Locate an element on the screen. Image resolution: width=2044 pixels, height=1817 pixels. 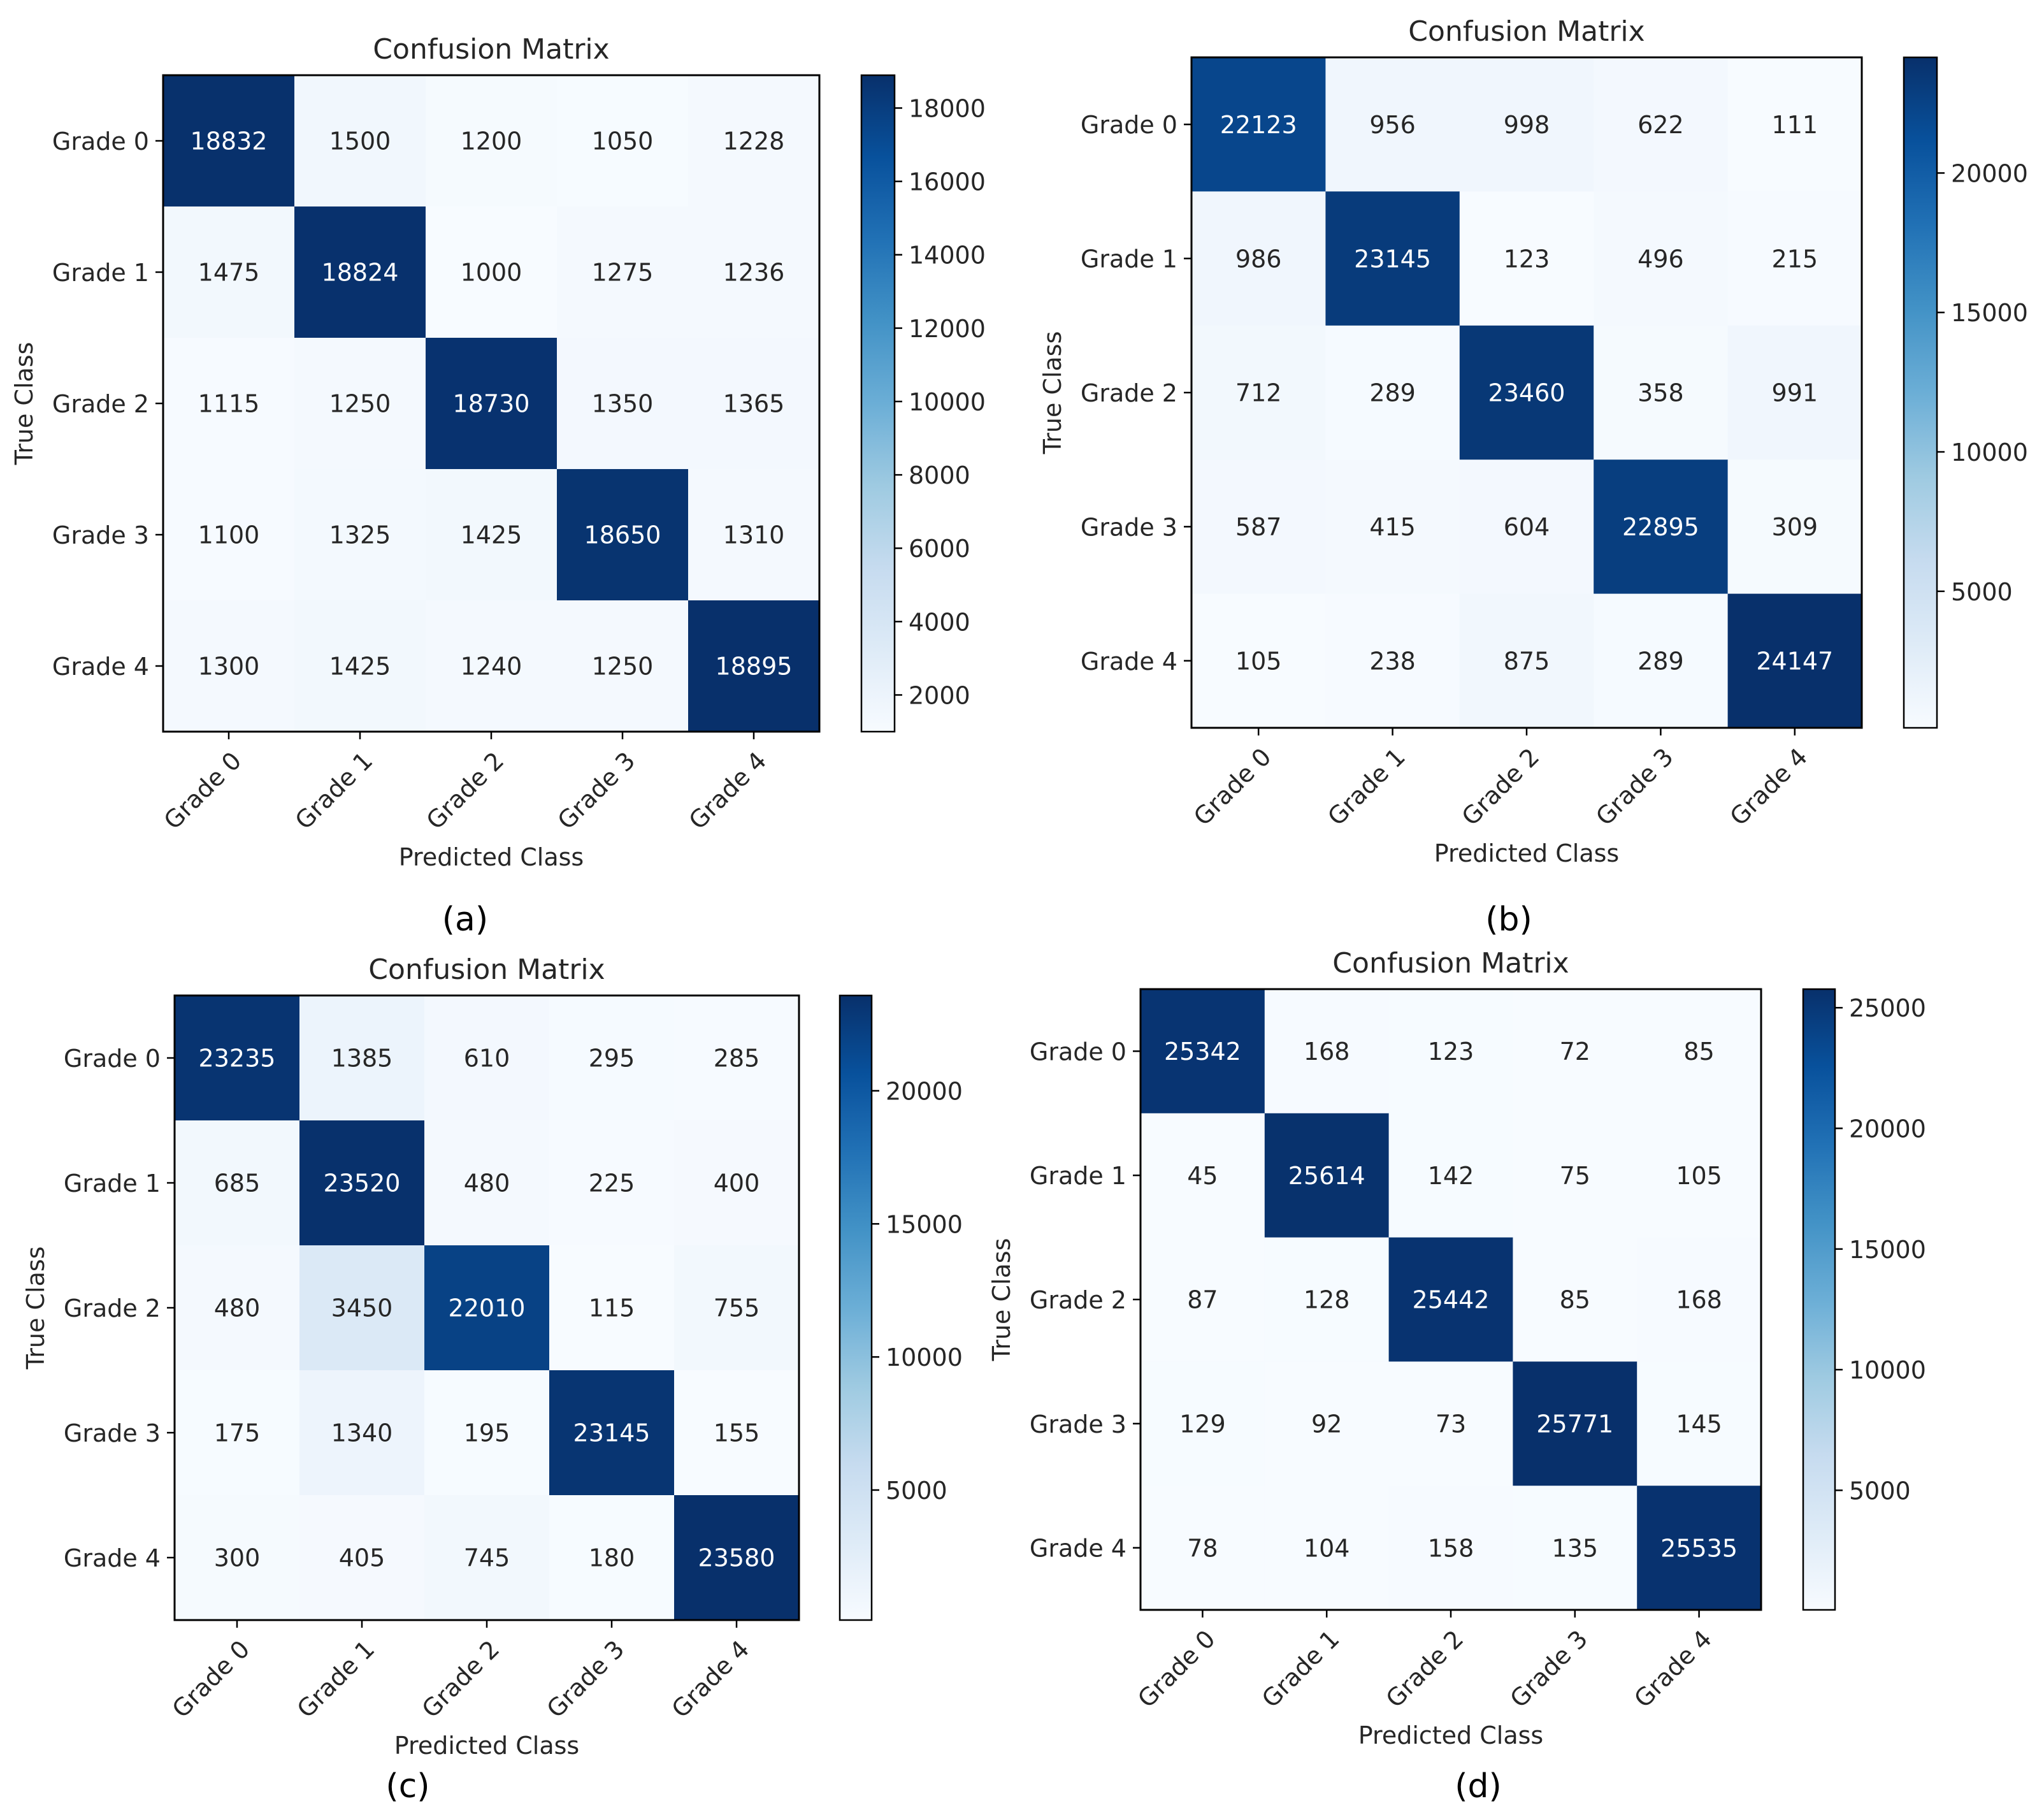
cell-value-label: 123 is located at coordinates (1527, 259).